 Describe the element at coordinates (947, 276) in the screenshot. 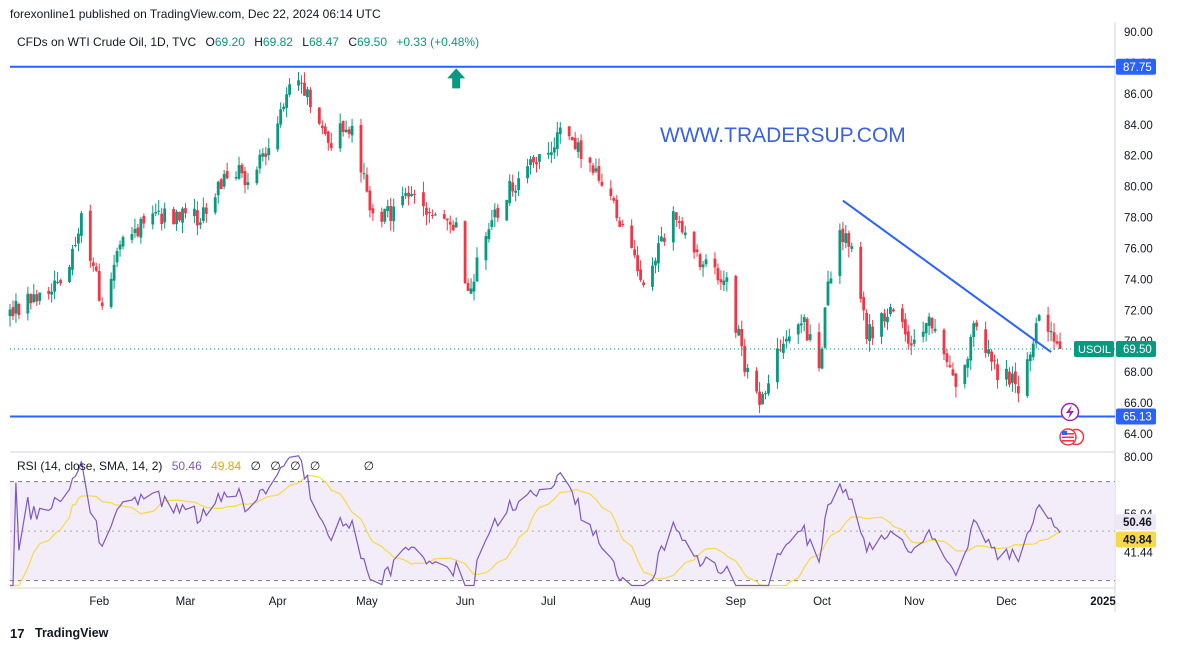

I see `trendline` at that location.